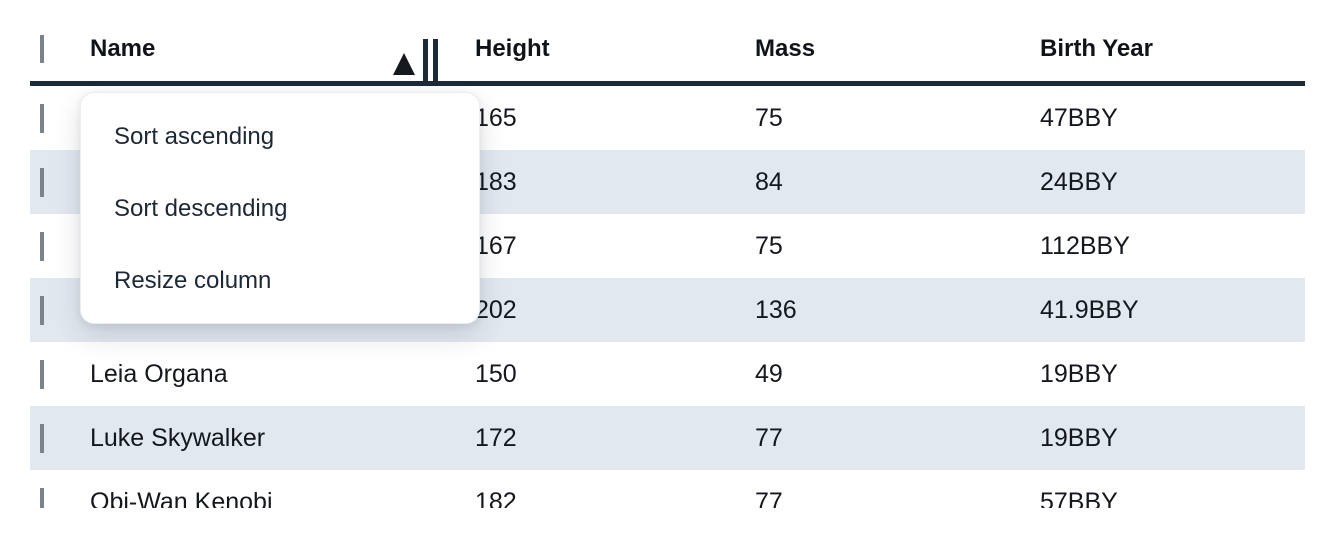 Image resolution: width=1330 pixels, height=536 pixels. I want to click on cell-height: 165, so click(496, 117).